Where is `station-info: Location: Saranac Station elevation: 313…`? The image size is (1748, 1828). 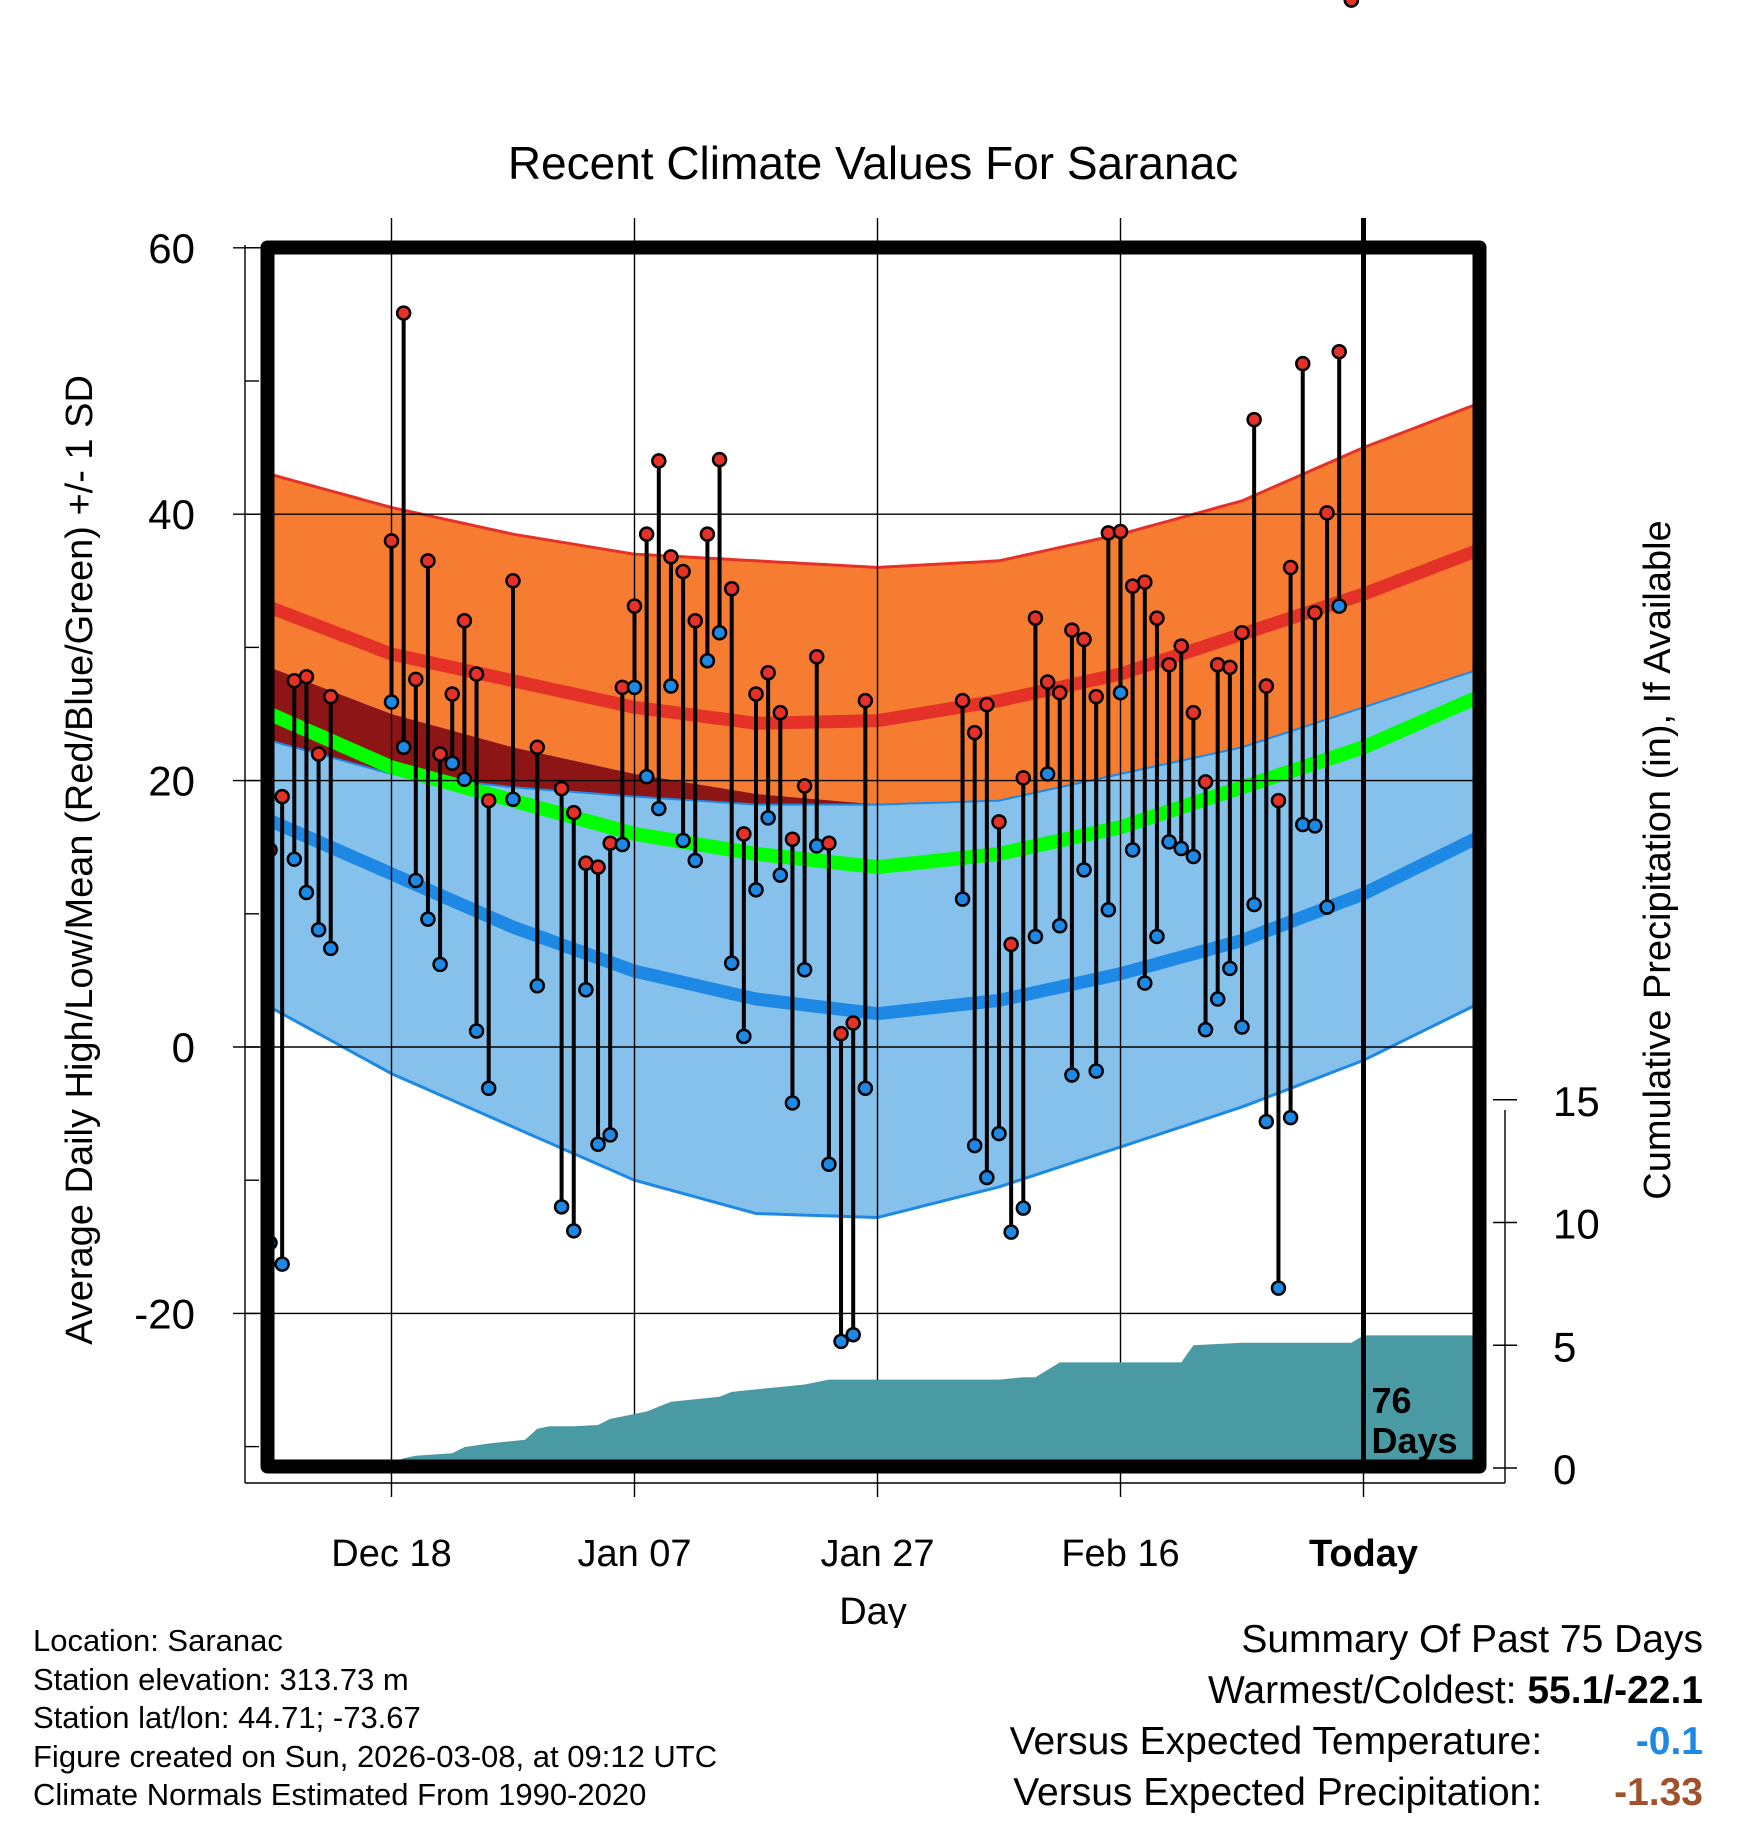
station-info: Location: Saranac Station elevation: 313… is located at coordinates (375, 1718).